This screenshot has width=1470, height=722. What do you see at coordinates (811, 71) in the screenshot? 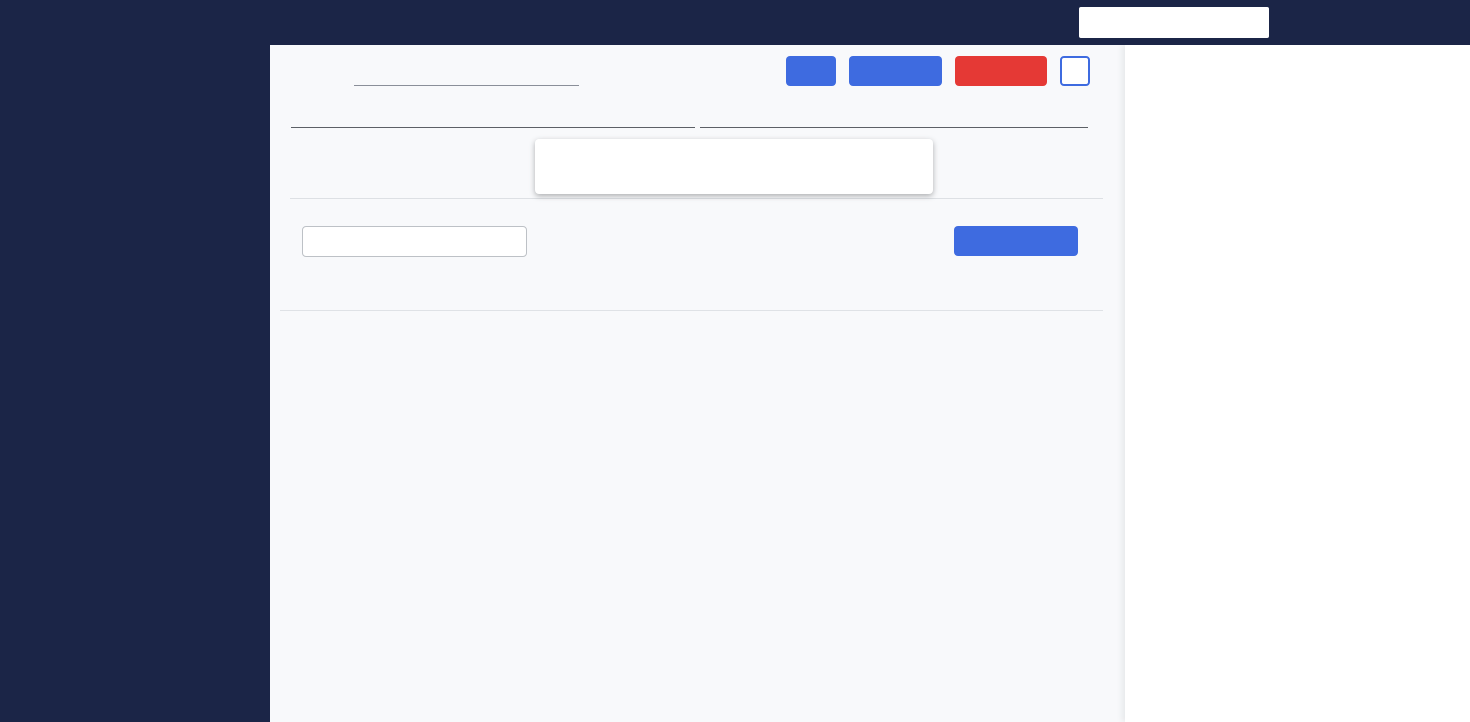
I see `save-button` at bounding box center [811, 71].